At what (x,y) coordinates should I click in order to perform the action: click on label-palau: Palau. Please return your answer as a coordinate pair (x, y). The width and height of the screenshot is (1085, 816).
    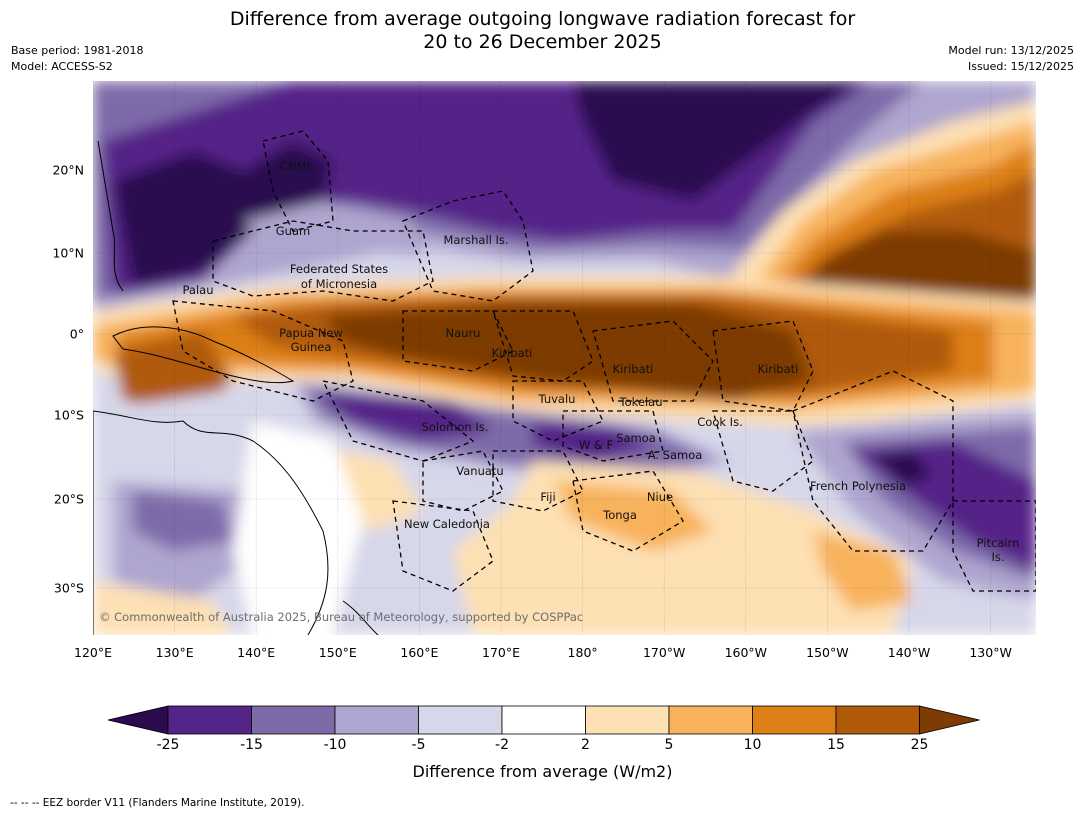
    Looking at the image, I should click on (198, 290).